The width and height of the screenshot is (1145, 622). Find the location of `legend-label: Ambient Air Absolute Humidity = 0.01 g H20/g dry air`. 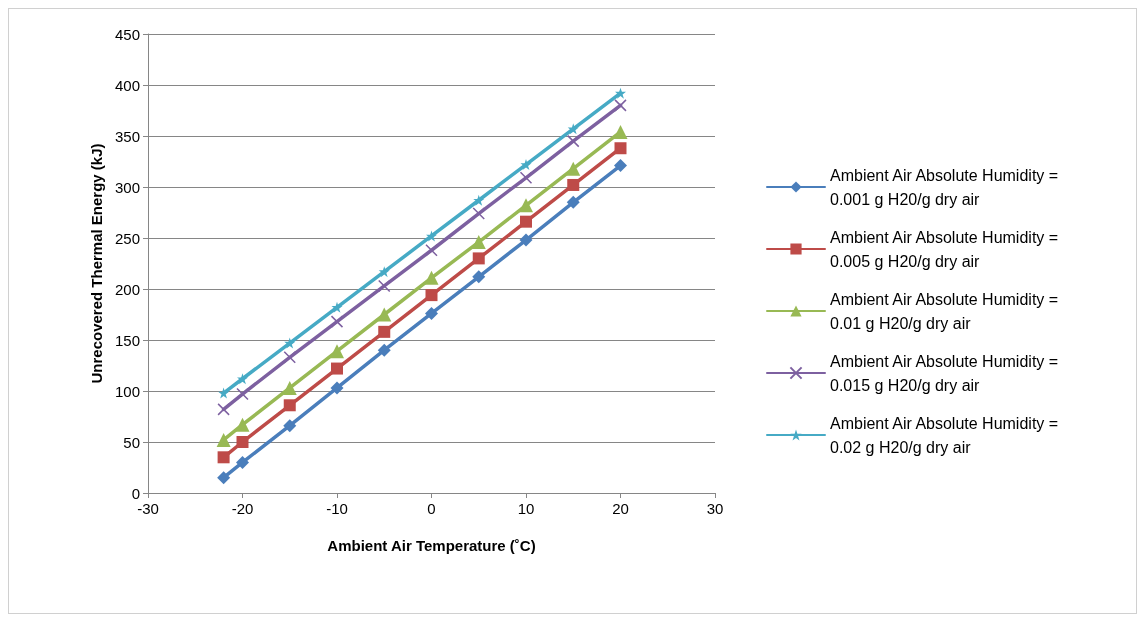

legend-label: Ambient Air Absolute Humidity = 0.01 g H20/g dry air is located at coordinates (946, 311).